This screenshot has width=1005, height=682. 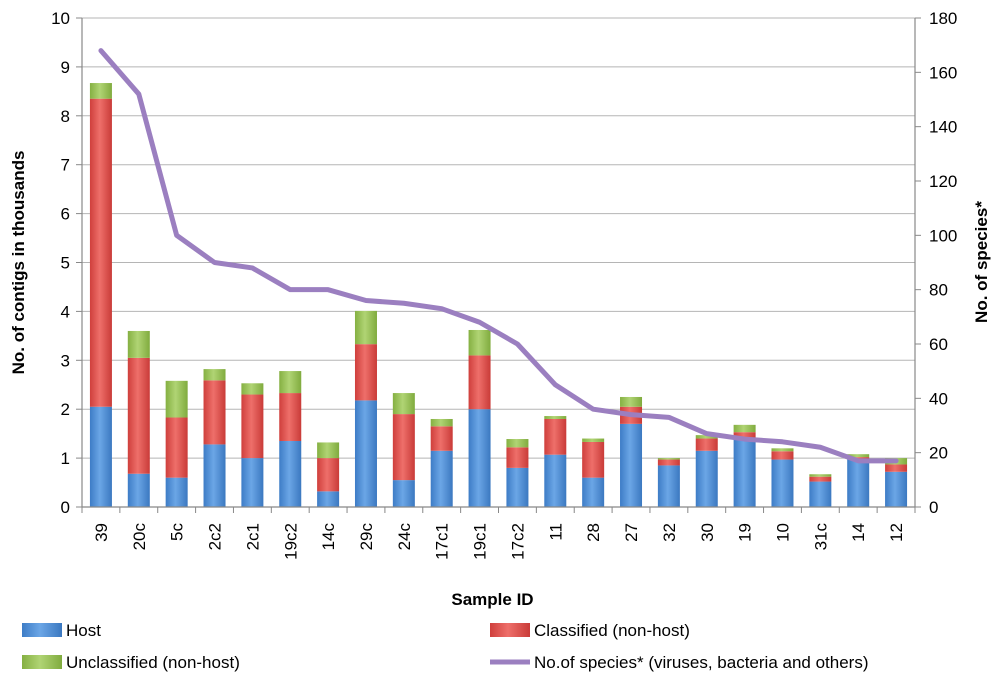 What do you see at coordinates (492, 599) in the screenshot?
I see `x-axis-title: Sample ID` at bounding box center [492, 599].